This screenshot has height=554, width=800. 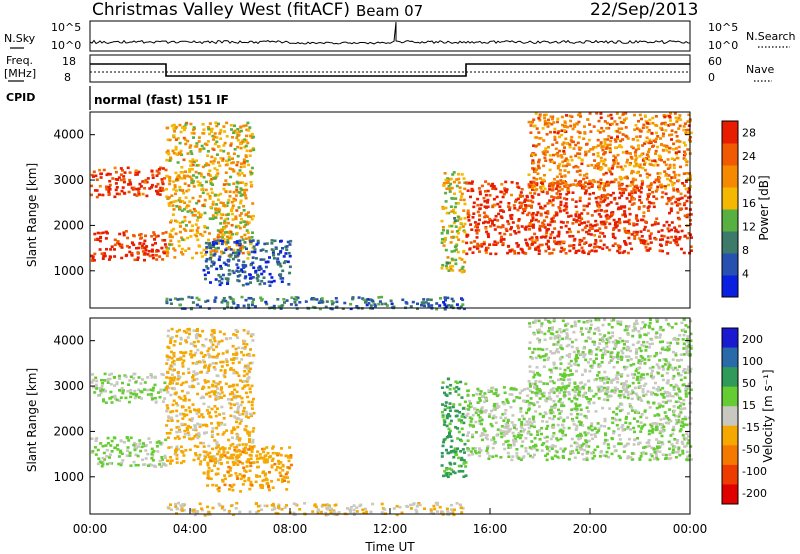 I want to click on cpid-value: normal (fast) 151 IF, so click(x=161, y=100).